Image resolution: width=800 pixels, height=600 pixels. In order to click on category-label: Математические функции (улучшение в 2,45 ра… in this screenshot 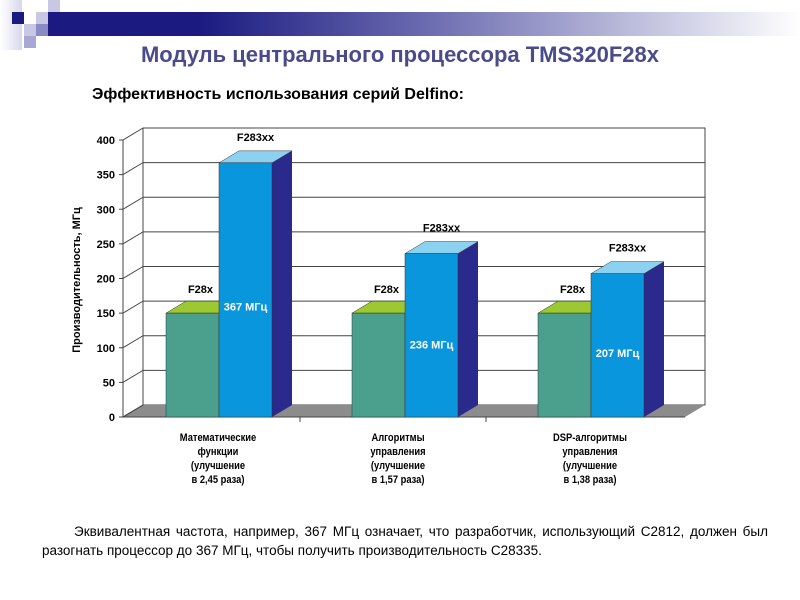, I will do `click(218, 459)`.